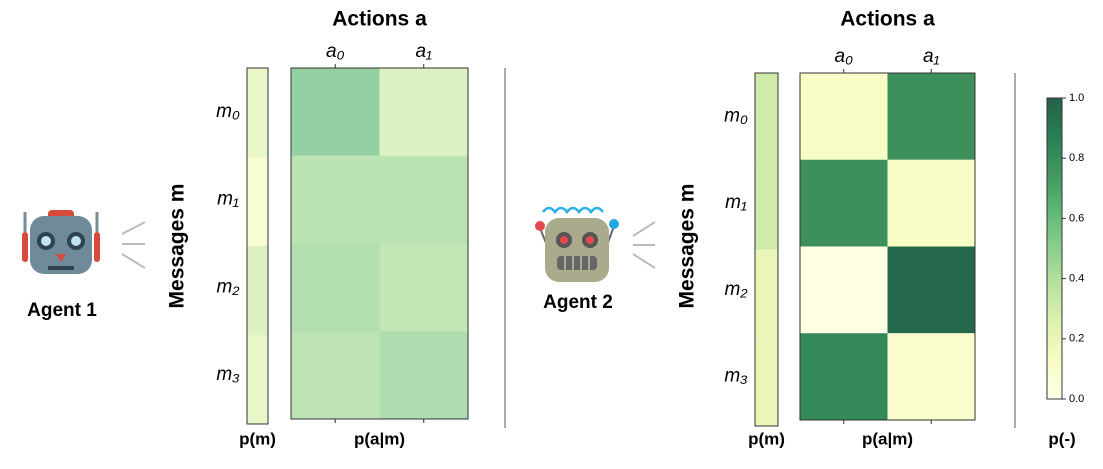 The width and height of the screenshot is (1103, 469). What do you see at coordinates (1076, 98) in the screenshot?
I see `colorbar-tick-label: 1.0` at bounding box center [1076, 98].